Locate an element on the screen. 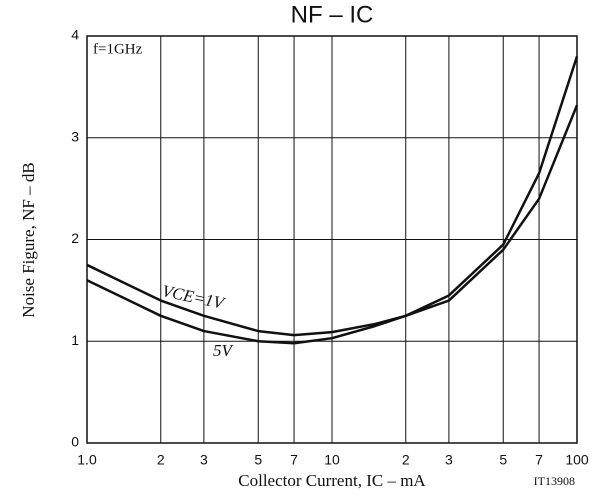 The width and height of the screenshot is (601, 501). annotation: IT13908 is located at coordinates (554, 481).